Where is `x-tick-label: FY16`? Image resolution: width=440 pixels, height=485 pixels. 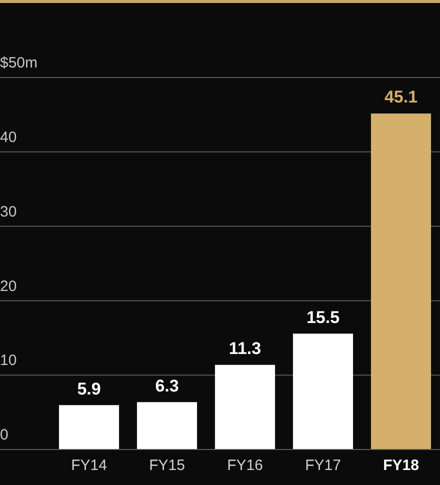 x-tick-label: FY16 is located at coordinates (245, 465).